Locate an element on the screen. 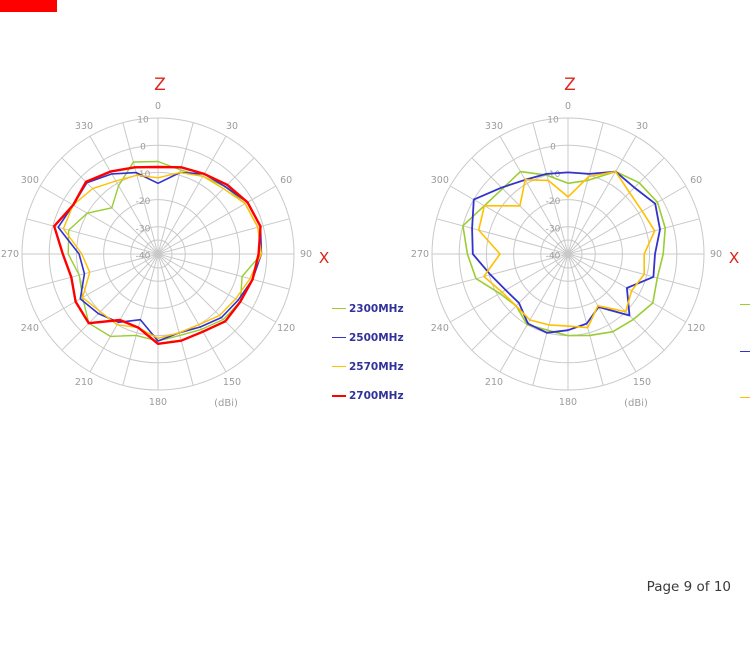 The width and height of the screenshot is (750, 650). radial-tick-label: 0 is located at coordinates (553, 148).